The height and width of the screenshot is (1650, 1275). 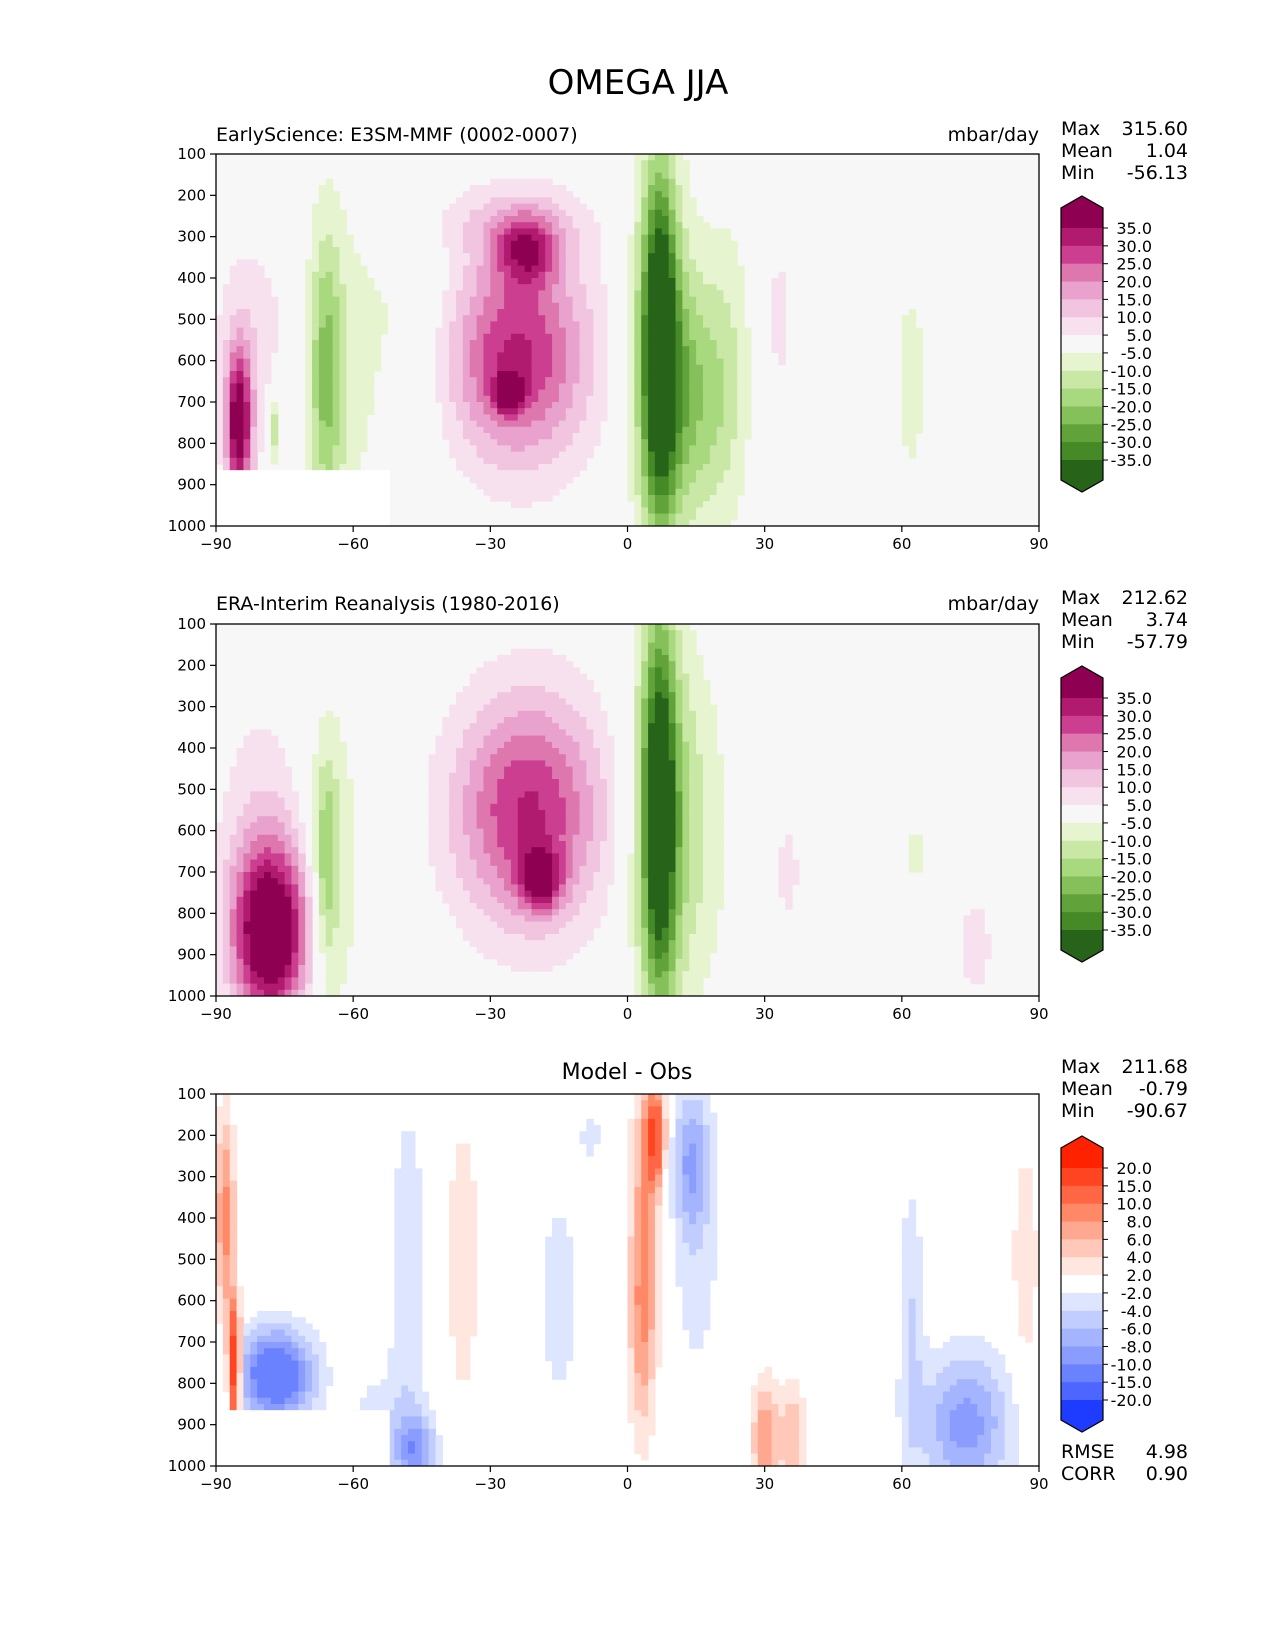 What do you see at coordinates (901, 544) in the screenshot?
I see `x-tick-label: 60` at bounding box center [901, 544].